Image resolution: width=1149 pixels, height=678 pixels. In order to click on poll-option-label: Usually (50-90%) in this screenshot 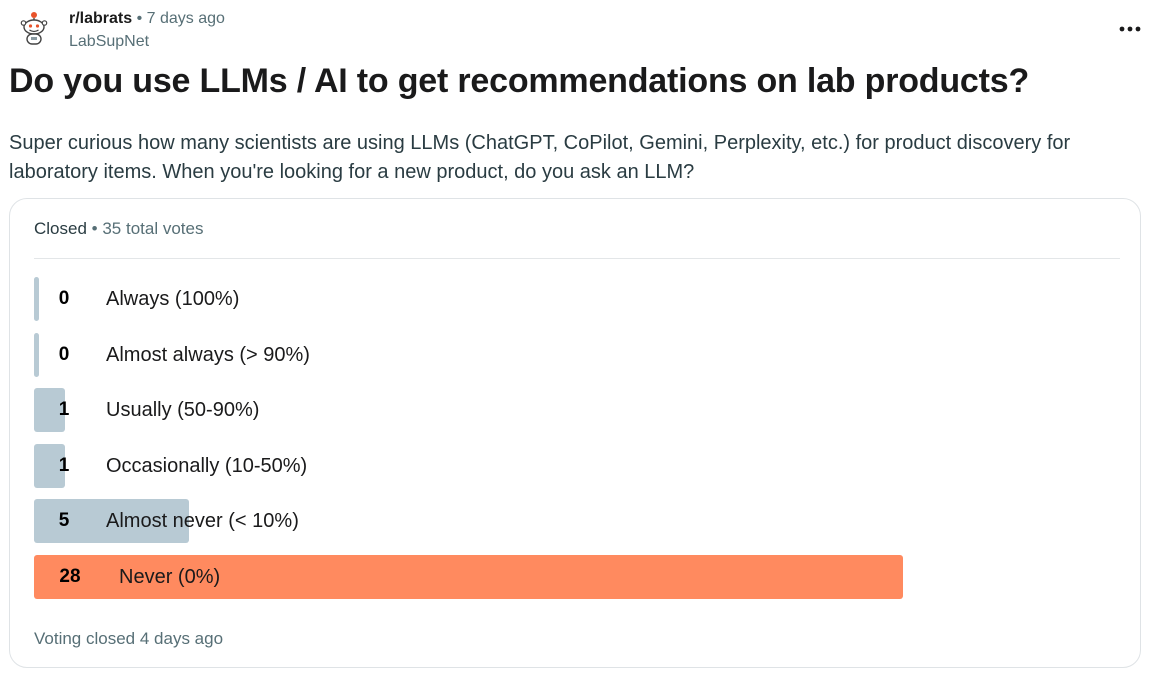, I will do `click(183, 410)`.